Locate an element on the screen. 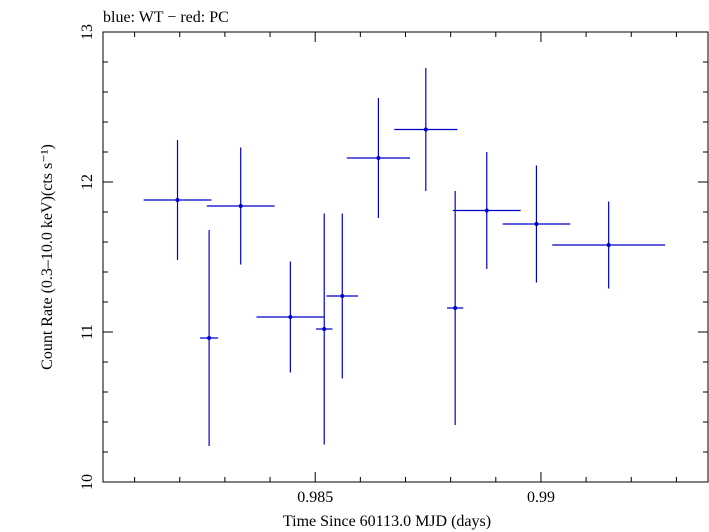 Image resolution: width=709 pixels, height=532 pixels. y-tick-label: 11 is located at coordinates (87, 331).